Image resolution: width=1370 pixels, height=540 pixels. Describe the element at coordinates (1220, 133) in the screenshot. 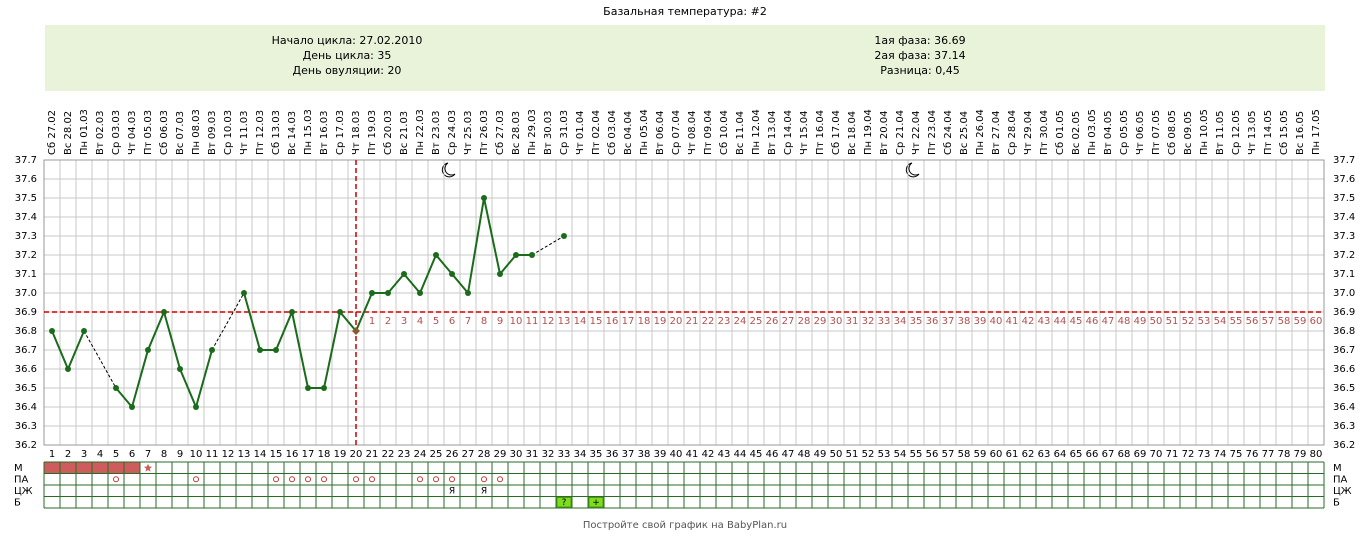

I see `date-label: Вт 11.05` at that location.